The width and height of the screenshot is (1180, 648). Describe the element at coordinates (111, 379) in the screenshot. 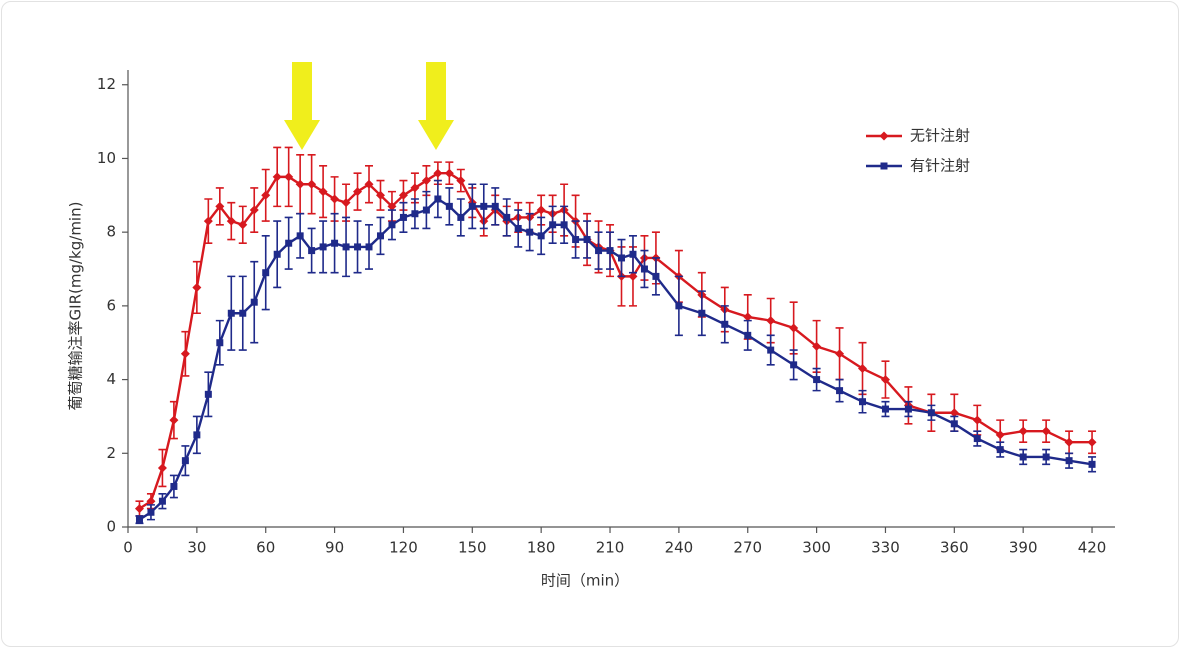

I see `y-tick-label: 4` at that location.